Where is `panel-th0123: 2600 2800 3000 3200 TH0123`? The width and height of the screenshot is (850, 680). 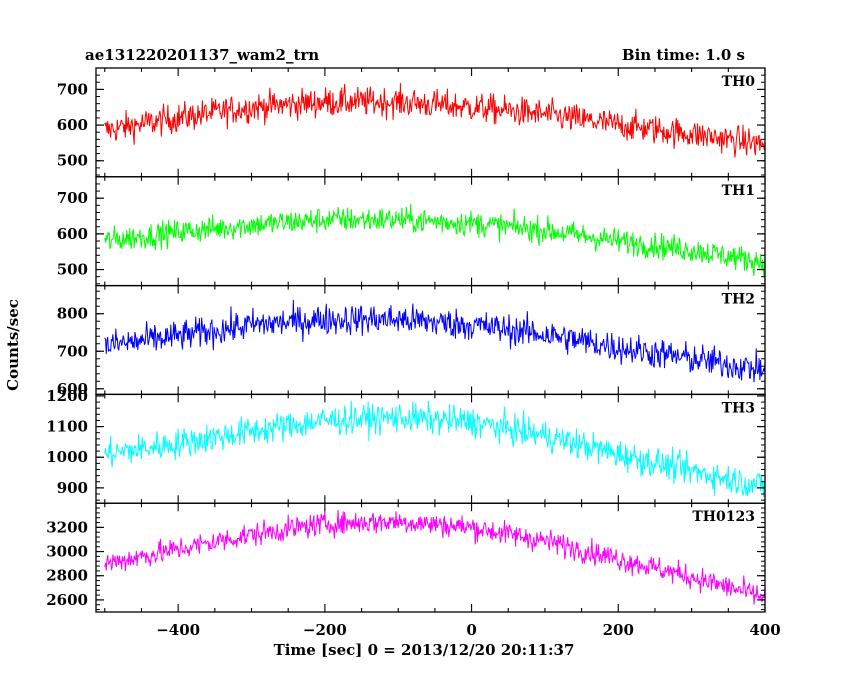
panel-th0123: 2600 2800 3000 3200 TH0123 is located at coordinates (406, 557).